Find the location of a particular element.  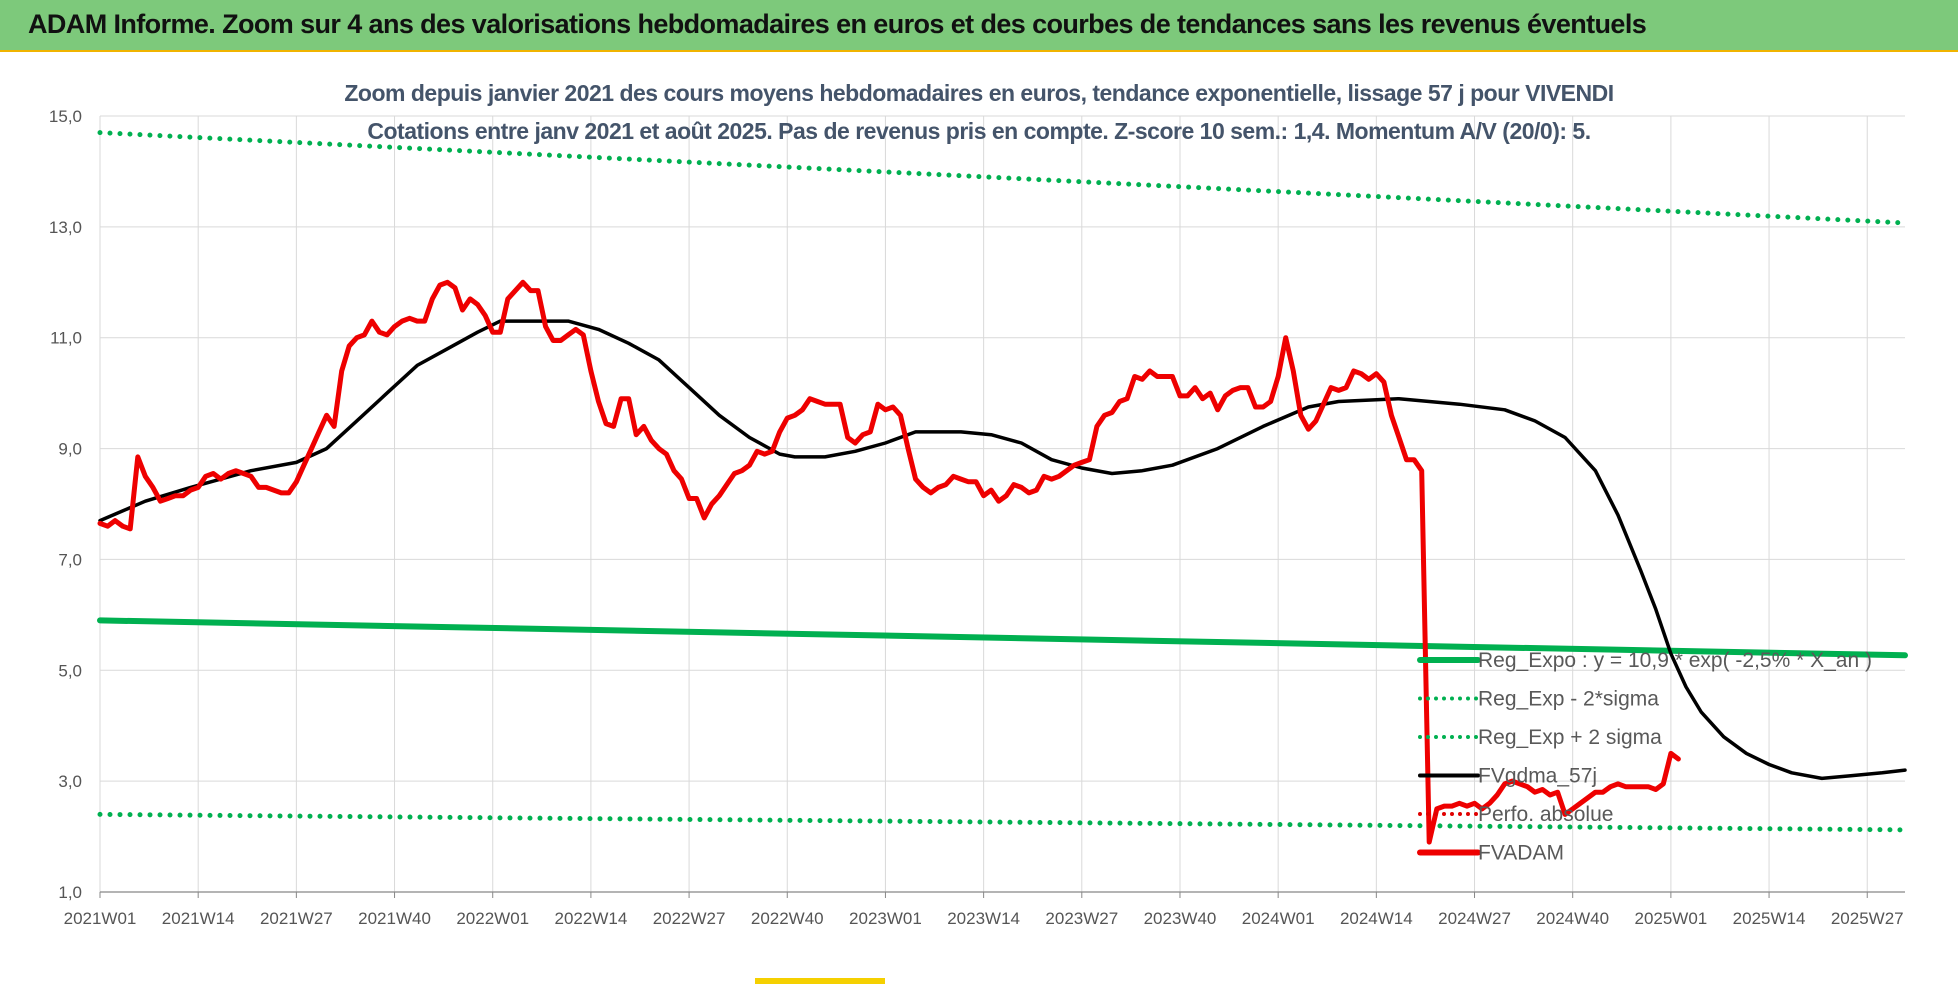

x-tick-label: 2024W40 is located at coordinates (1572, 918).